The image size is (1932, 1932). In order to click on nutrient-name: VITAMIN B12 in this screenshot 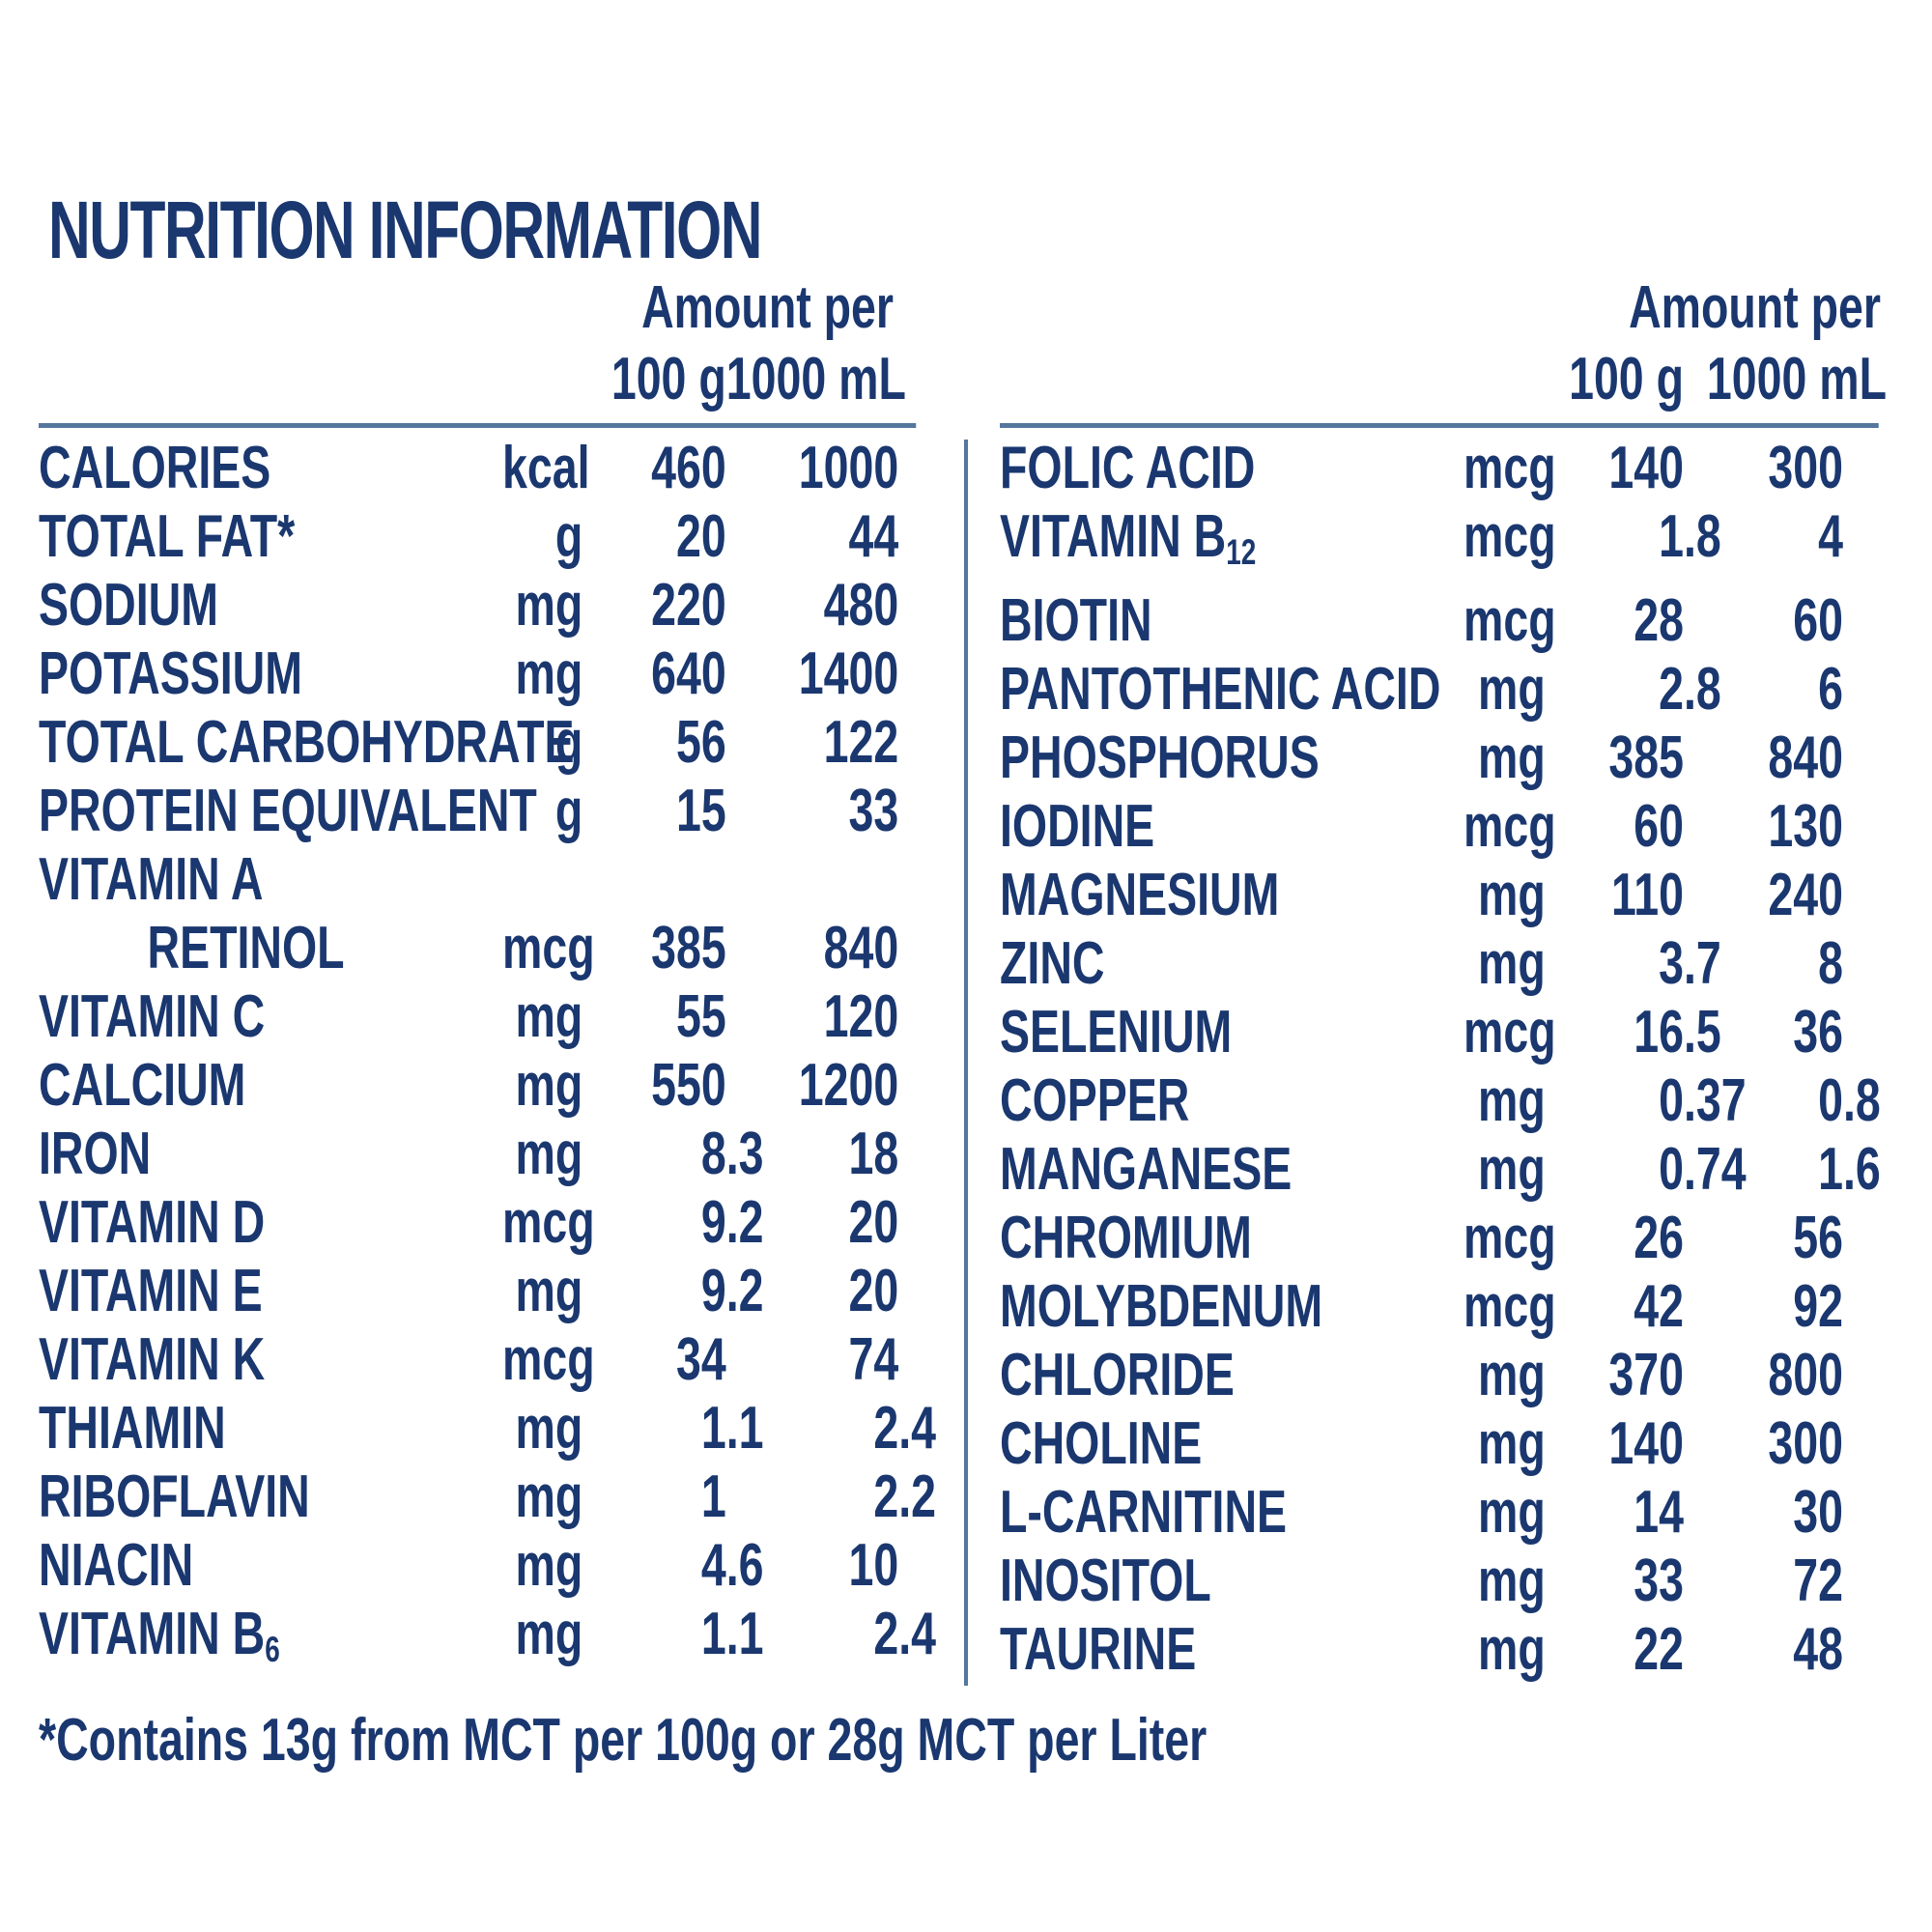, I will do `click(1128, 538)`.